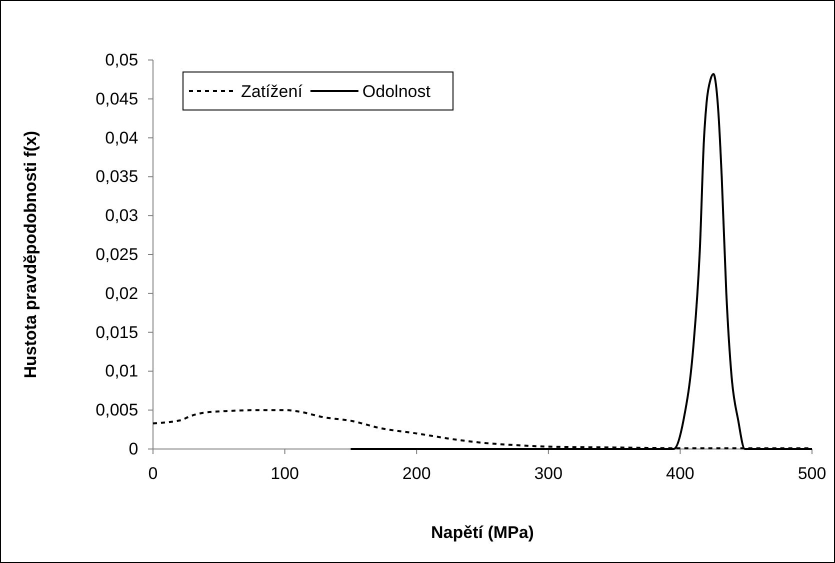 The image size is (835, 563). What do you see at coordinates (121, 216) in the screenshot?
I see `y-tick-label: 0,03` at bounding box center [121, 216].